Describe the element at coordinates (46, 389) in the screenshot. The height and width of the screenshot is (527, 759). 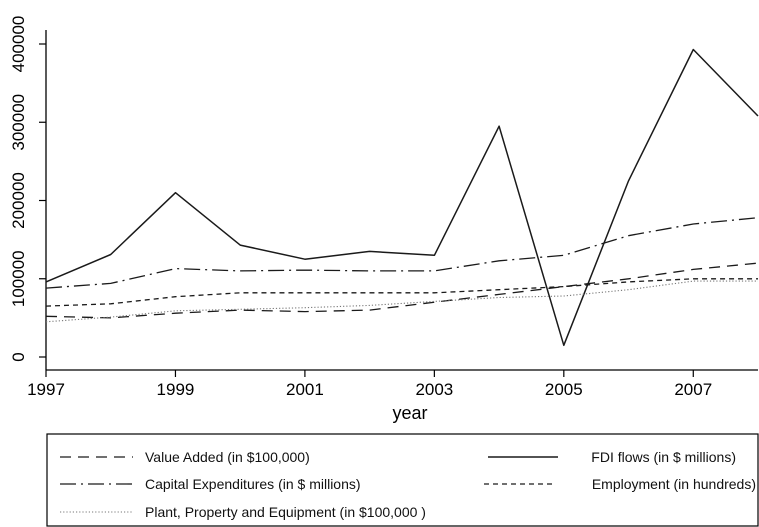
I see `x-tick-label: 1997` at that location.